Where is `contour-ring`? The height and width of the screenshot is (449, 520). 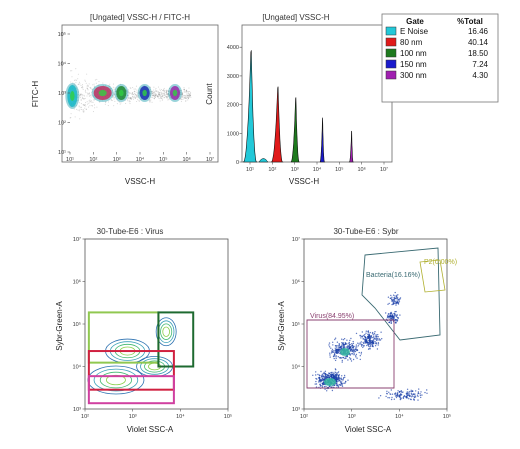
contour-ring is located at coordinates (116, 380).